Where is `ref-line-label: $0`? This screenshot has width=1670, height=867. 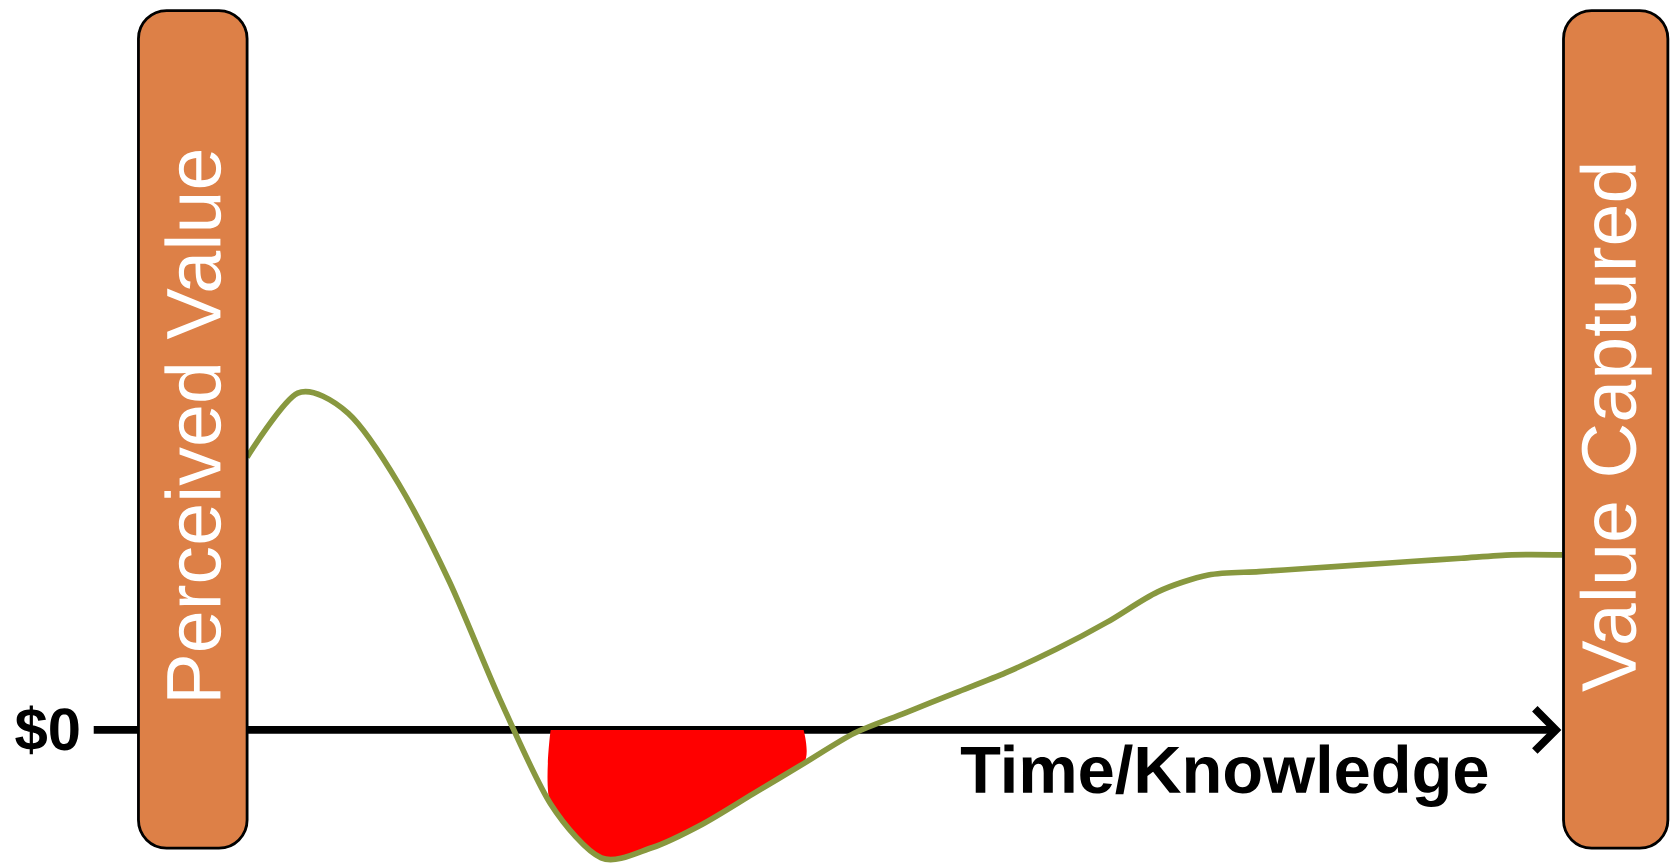
ref-line-label: $0 is located at coordinates (47, 730).